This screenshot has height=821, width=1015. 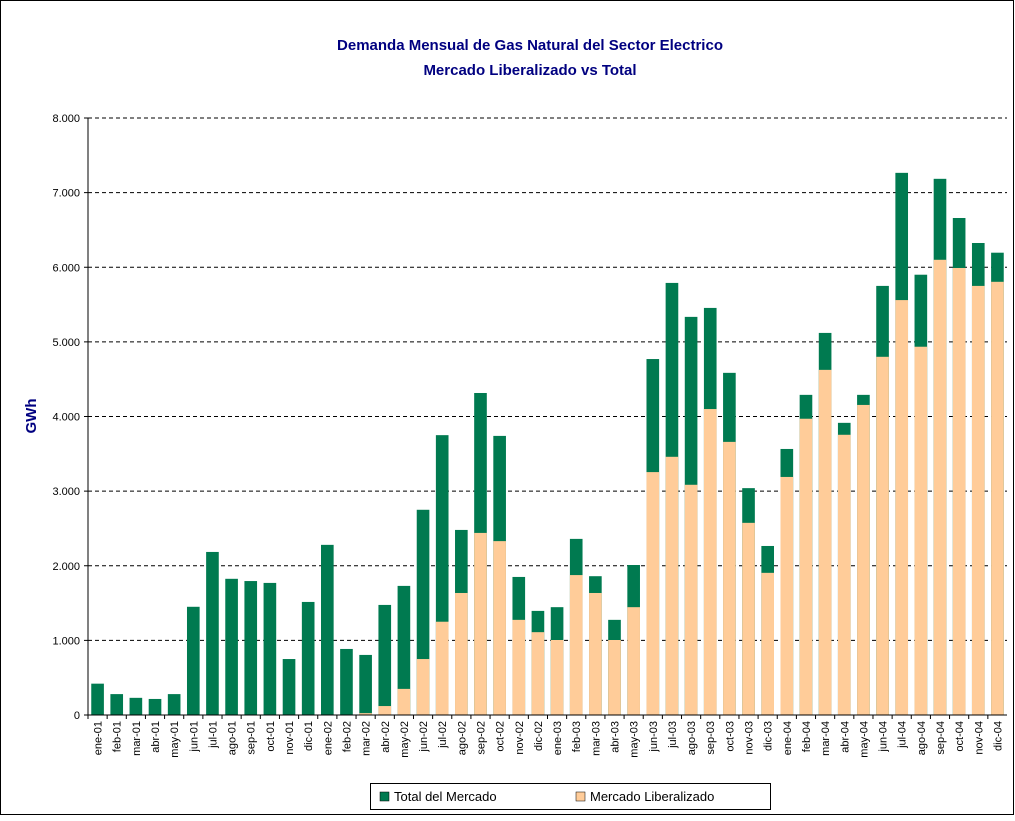 What do you see at coordinates (864, 739) in the screenshot?
I see `x-tick-label: may-04` at bounding box center [864, 739].